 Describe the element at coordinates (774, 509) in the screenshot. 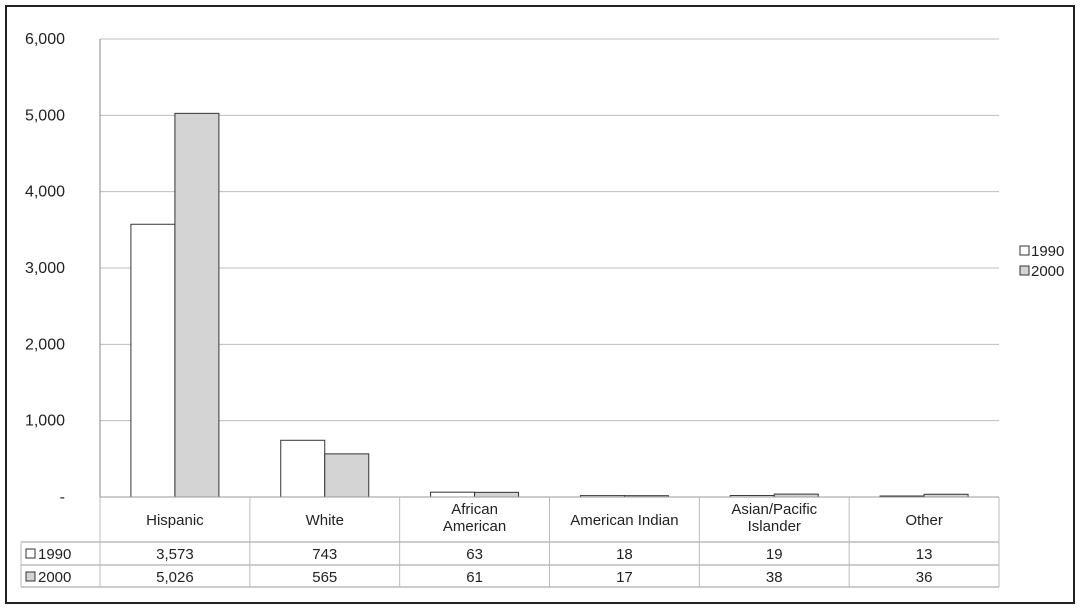

I see `category-label: Asian/Pacific` at that location.